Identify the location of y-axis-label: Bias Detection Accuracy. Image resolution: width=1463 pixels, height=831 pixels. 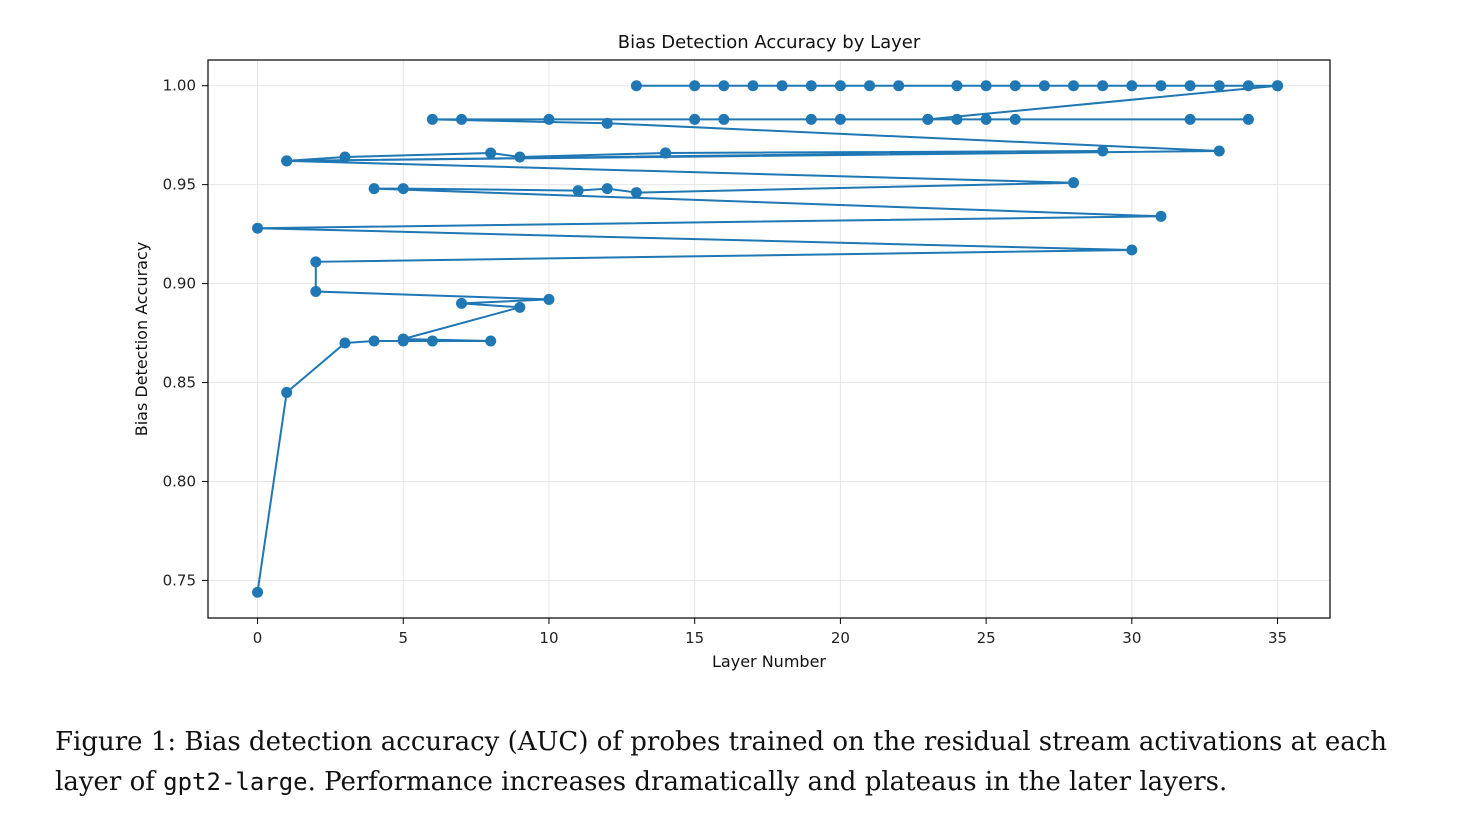
(141, 339).